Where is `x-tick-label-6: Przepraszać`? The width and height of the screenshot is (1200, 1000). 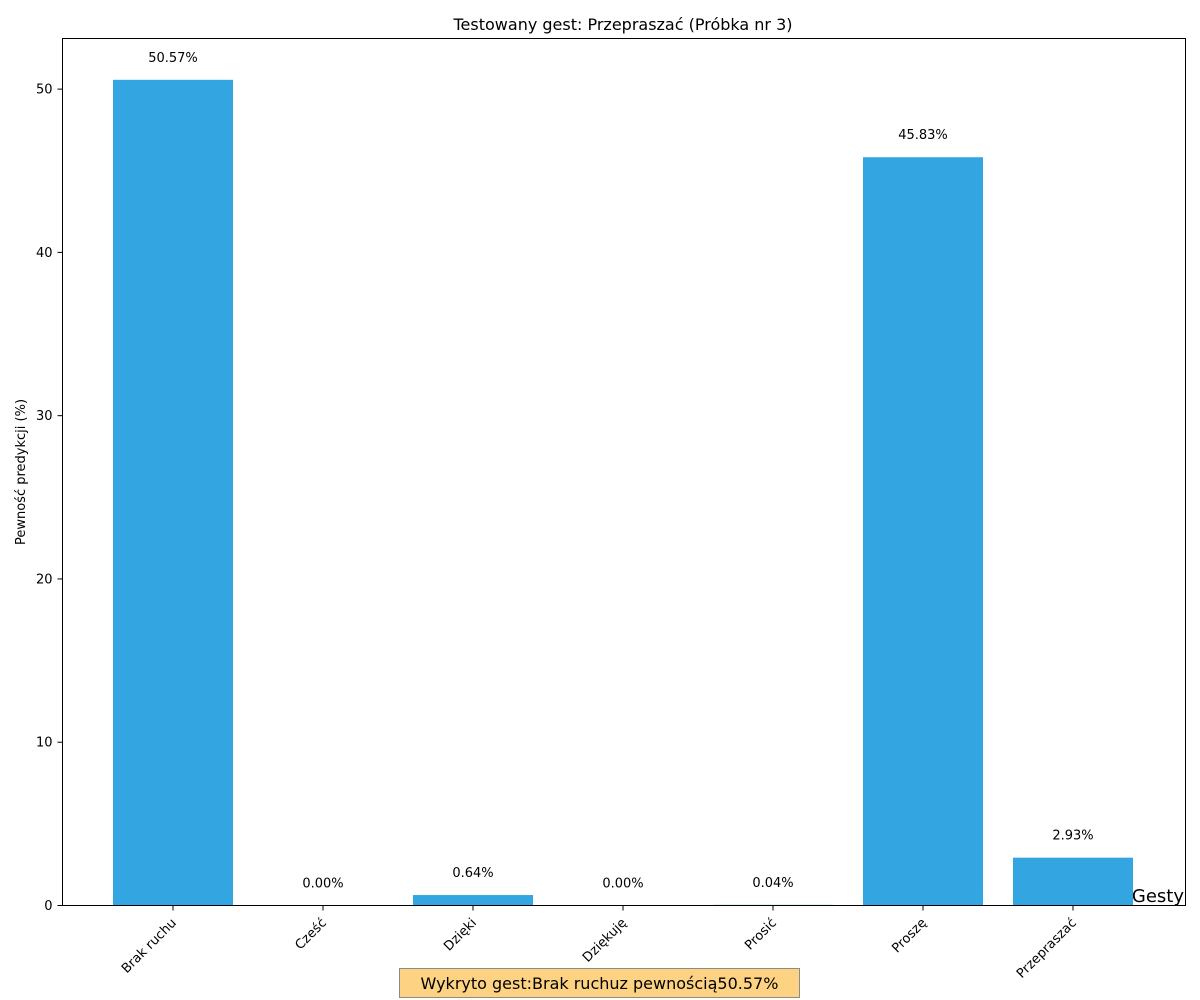 x-tick-label-6: Przepraszać is located at coordinates (1047, 949).